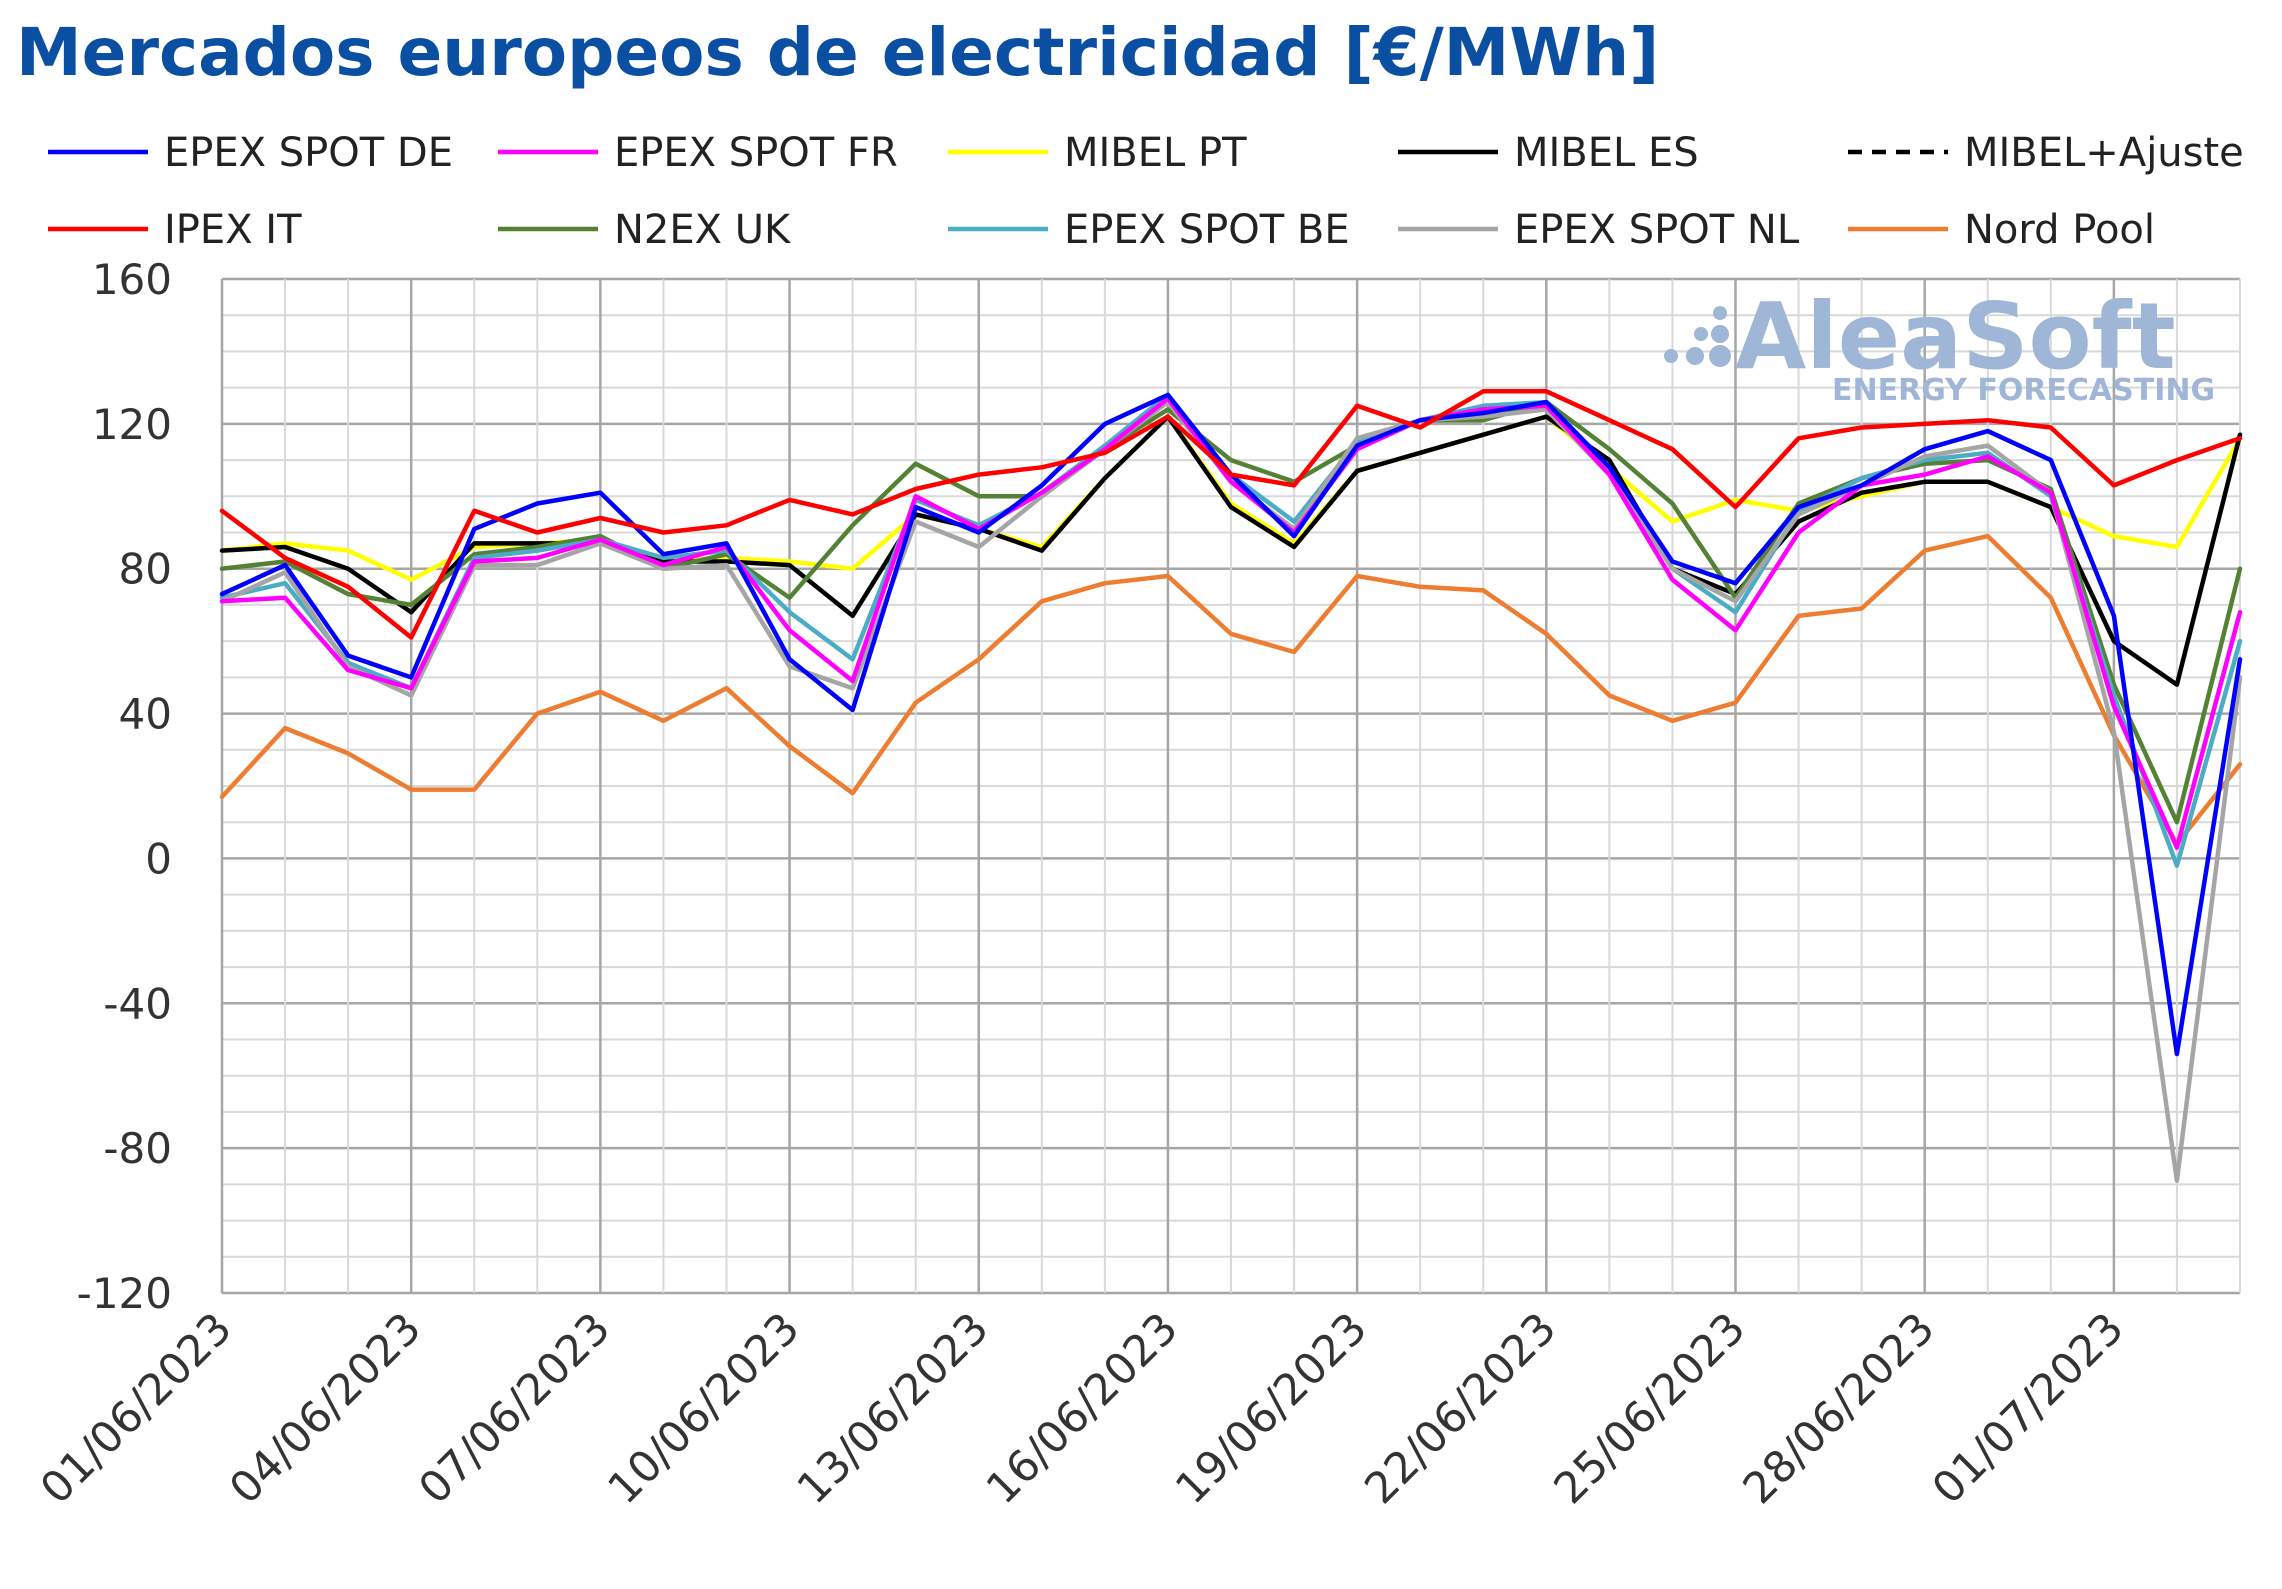 This screenshot has height=1589, width=2282. I want to click on legend-label: MIBEL ES, so click(1606, 153).